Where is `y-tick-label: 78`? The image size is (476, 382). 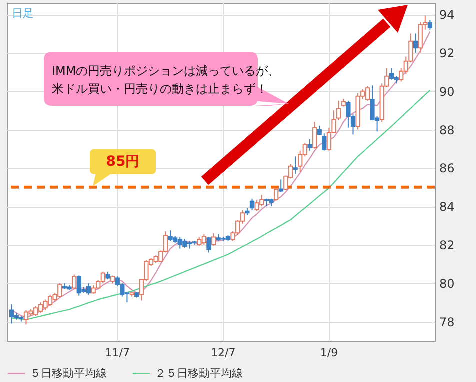
y-tick-label: 78 is located at coordinates (447, 322).